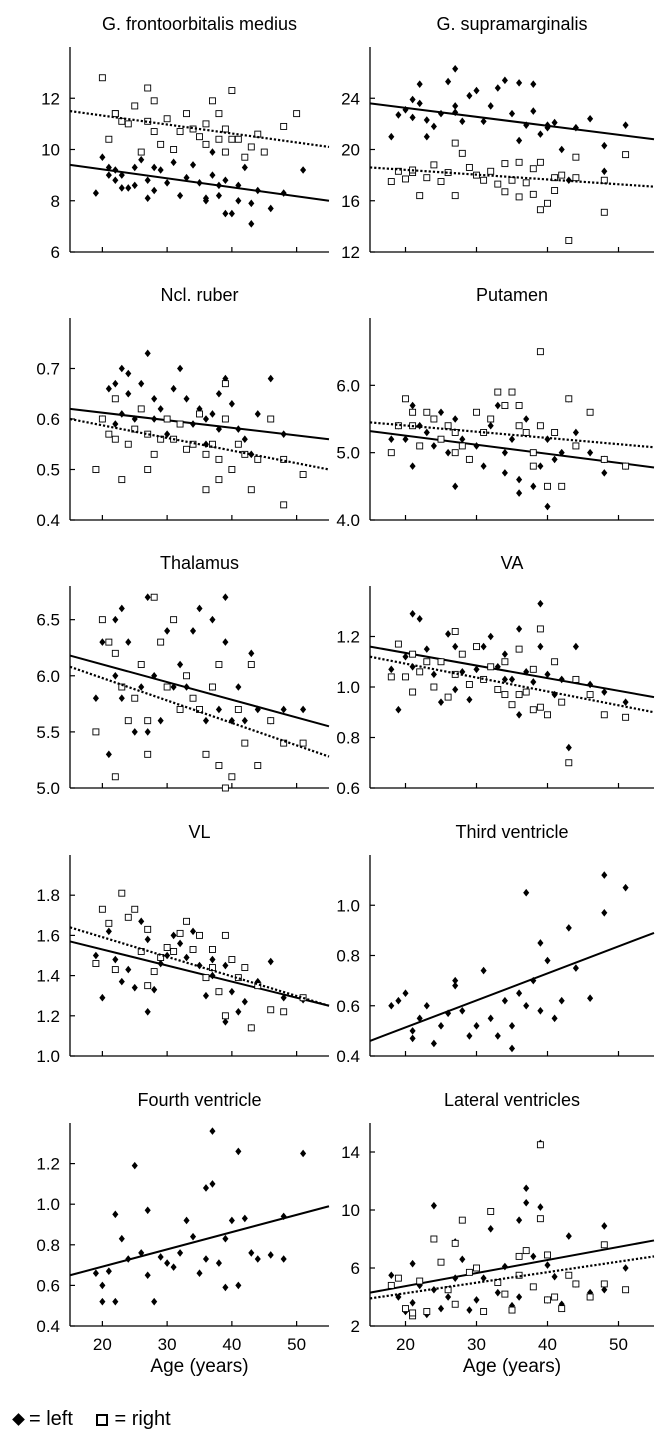 The height and width of the screenshot is (1441, 664). I want to click on fit-line-right, so click(512, 434).